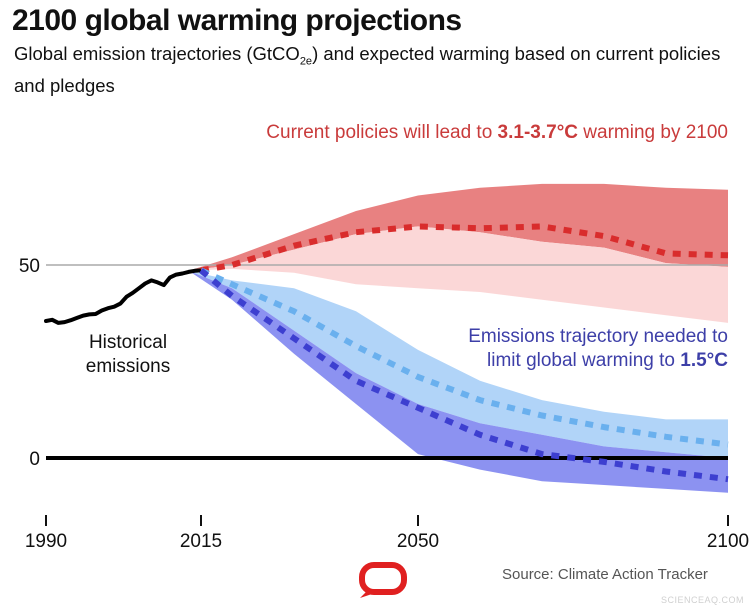 The image size is (754, 607). Describe the element at coordinates (381, 132) in the screenshot. I see `current-policies-pre: Current policies will lead to` at that location.